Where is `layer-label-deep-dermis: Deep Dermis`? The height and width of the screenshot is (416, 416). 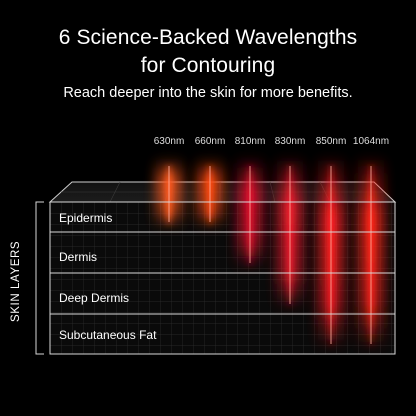 layer-label-deep-dermis: Deep Dermis is located at coordinates (94, 298).